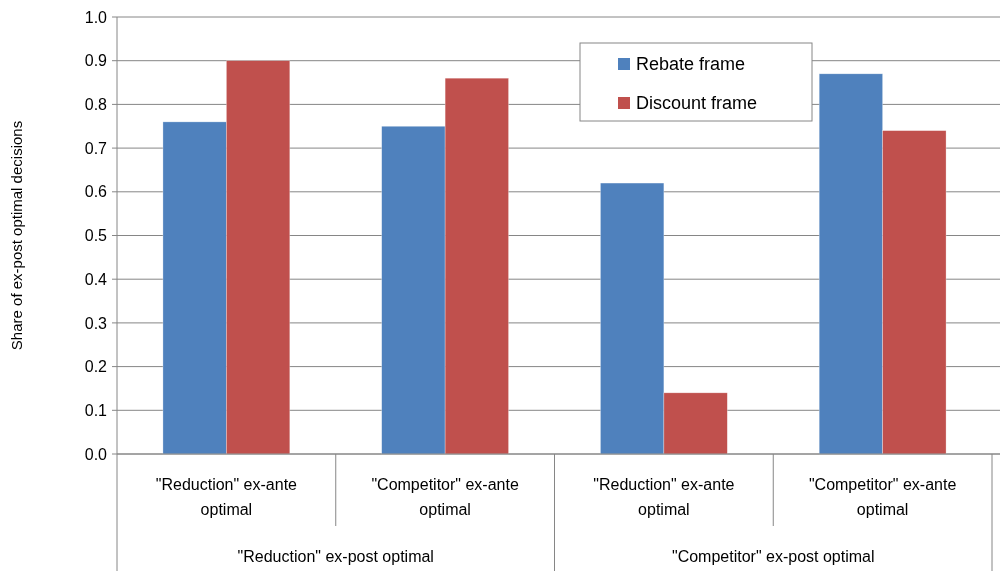 Image resolution: width=1006 pixels, height=571 pixels. I want to click on text: "Reduction" ex-post optimal, so click(335, 556).